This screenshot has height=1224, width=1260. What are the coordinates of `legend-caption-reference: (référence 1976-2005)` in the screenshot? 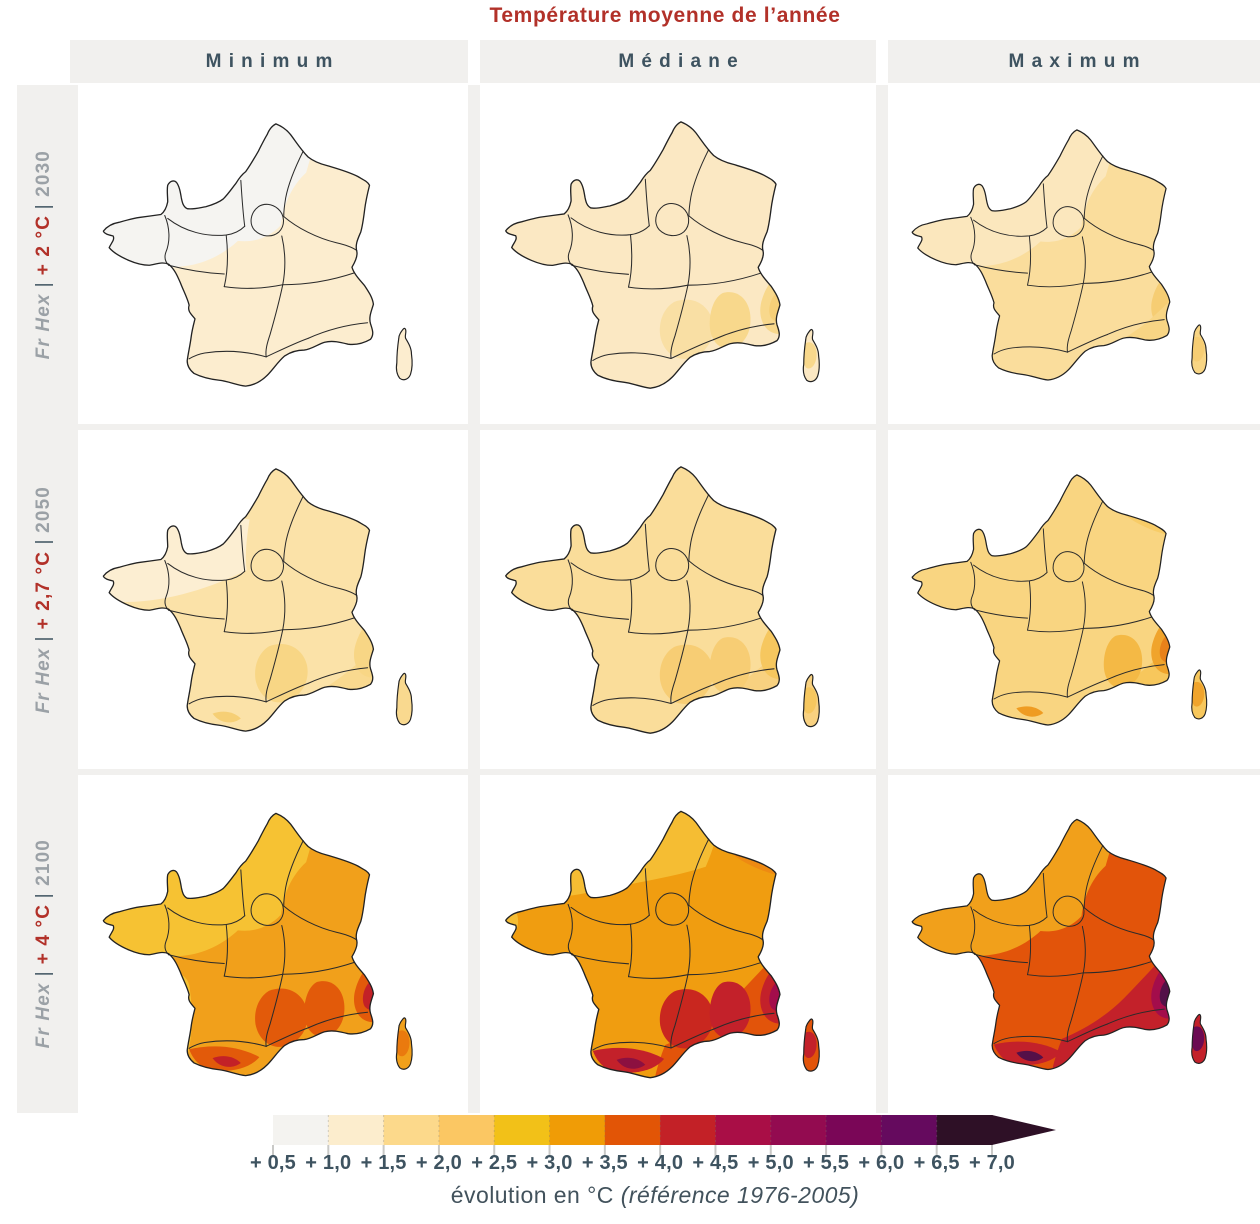 It's located at (740, 1195).